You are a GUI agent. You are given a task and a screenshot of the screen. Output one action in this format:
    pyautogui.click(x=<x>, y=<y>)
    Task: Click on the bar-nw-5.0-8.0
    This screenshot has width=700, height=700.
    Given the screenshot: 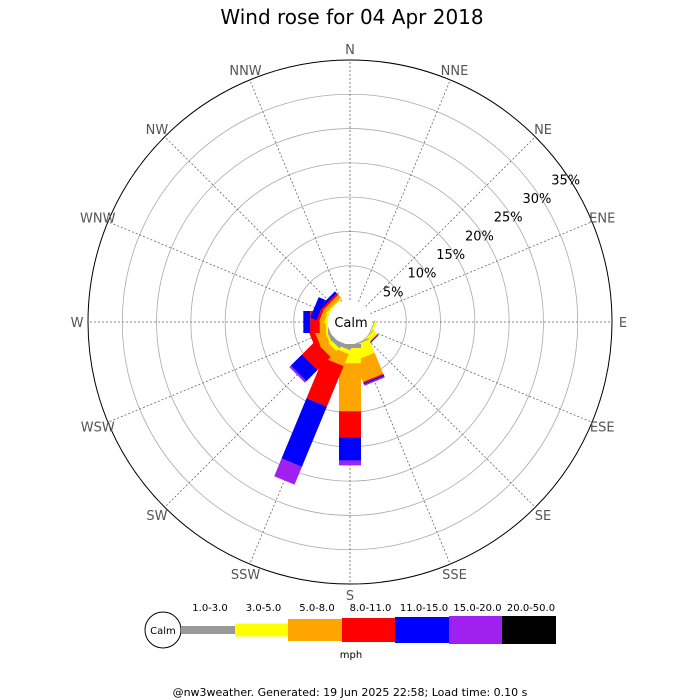 What is the action you would take?
    pyautogui.click(x=332, y=304)
    